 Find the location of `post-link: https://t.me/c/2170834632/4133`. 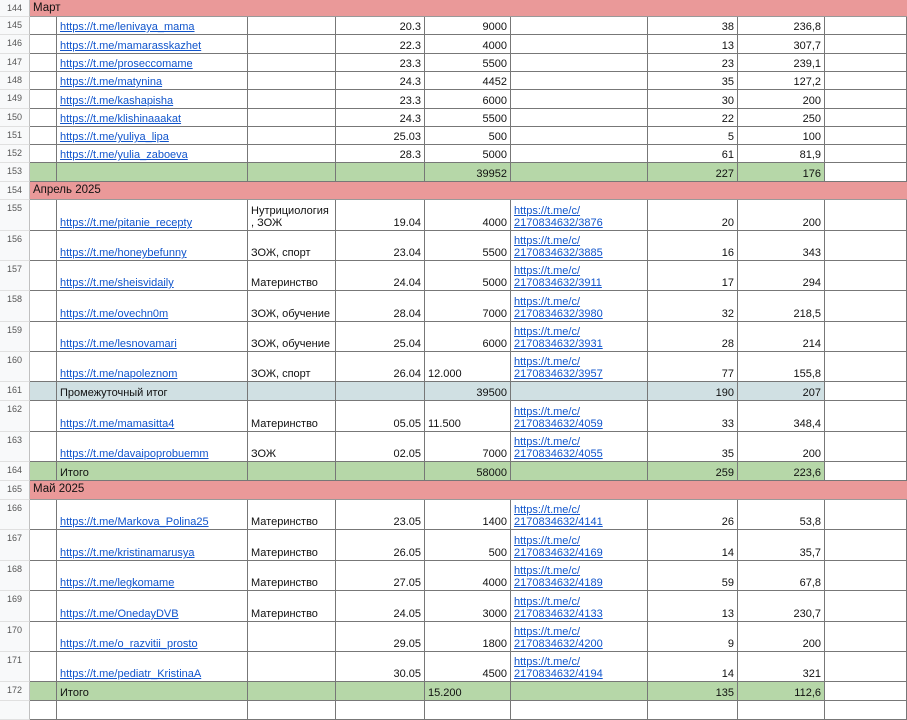

post-link: https://t.me/c/2170834632/4133 is located at coordinates (579, 608).